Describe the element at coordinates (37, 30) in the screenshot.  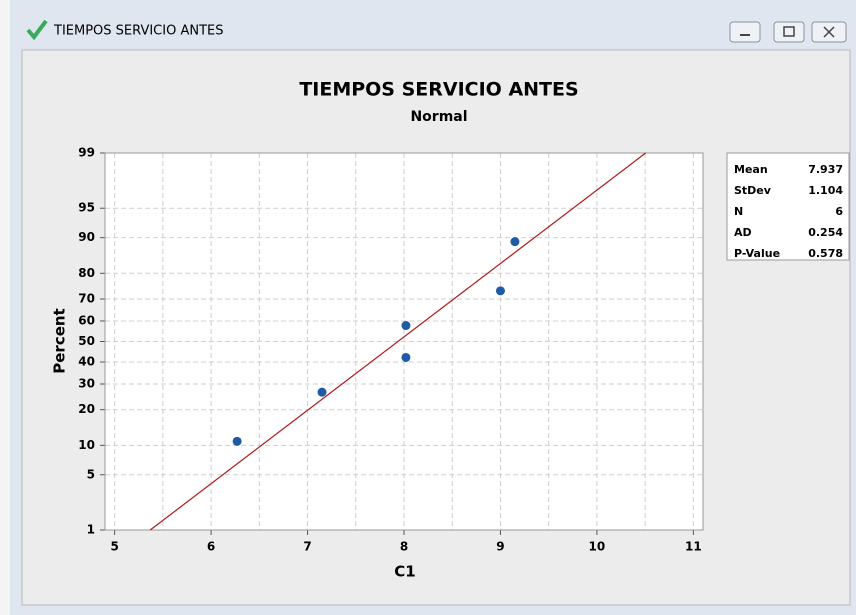
I see `window-icon` at that location.